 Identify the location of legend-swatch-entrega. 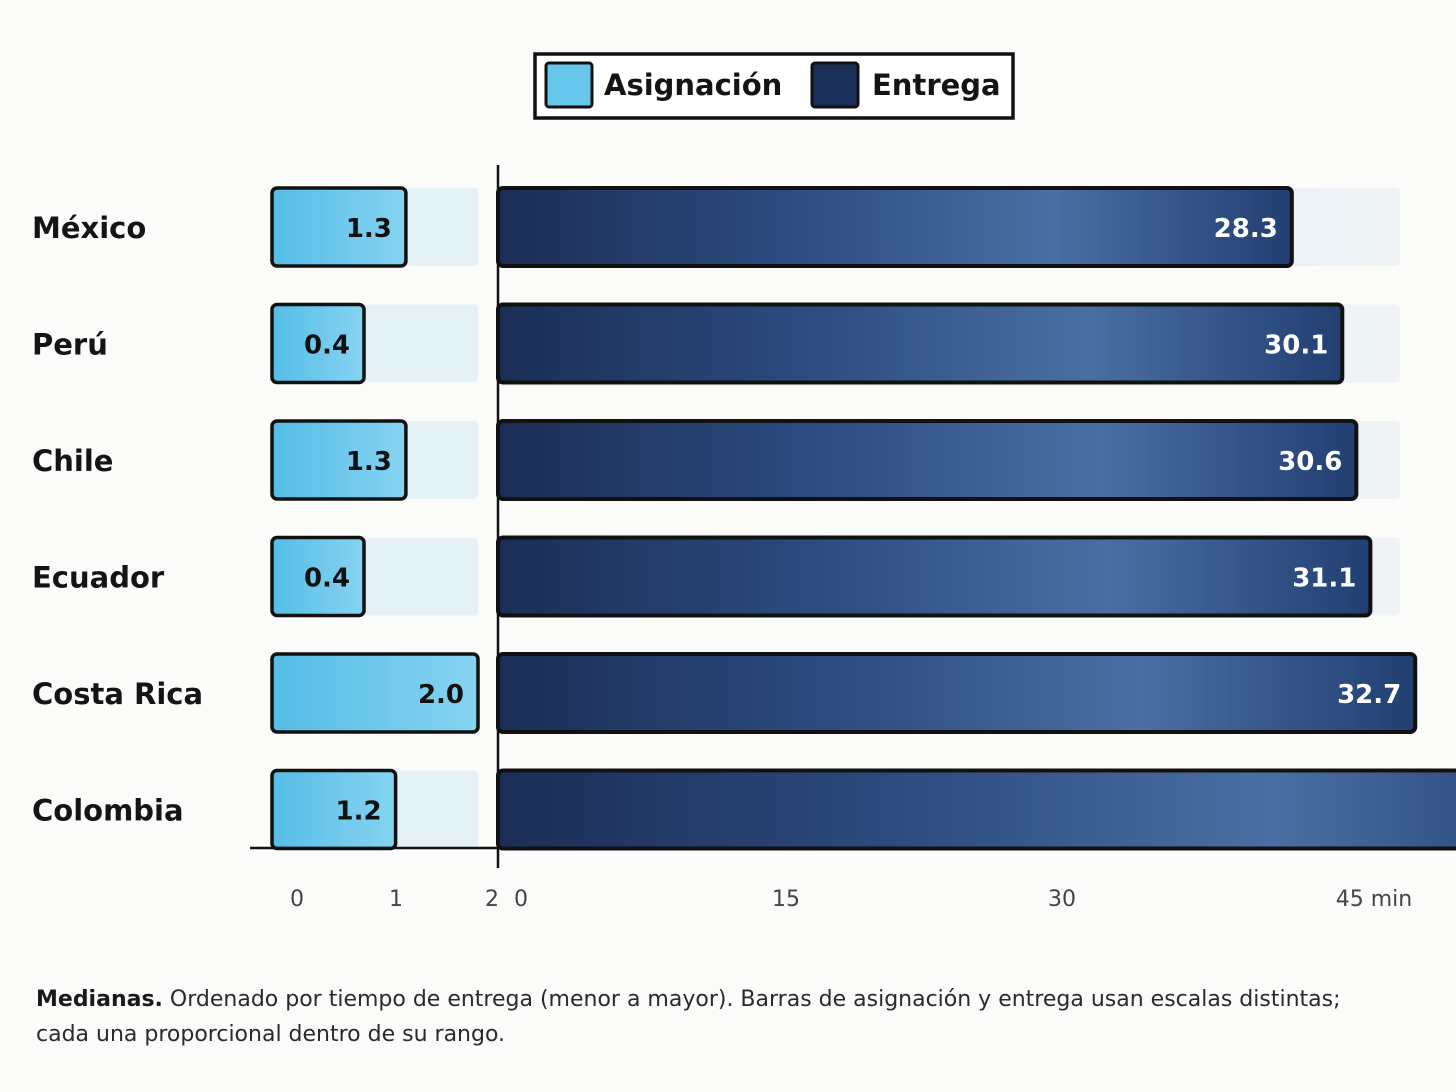
(835, 85).